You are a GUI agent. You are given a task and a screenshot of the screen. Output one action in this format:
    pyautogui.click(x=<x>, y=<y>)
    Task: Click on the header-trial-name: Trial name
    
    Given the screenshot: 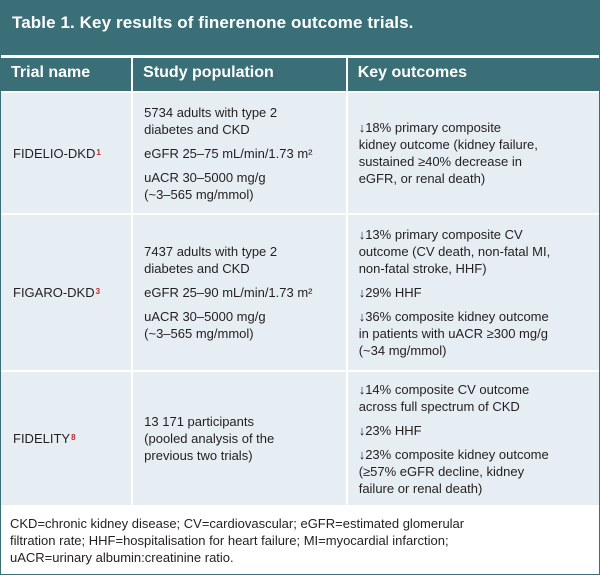 What is the action you would take?
    pyautogui.click(x=51, y=72)
    